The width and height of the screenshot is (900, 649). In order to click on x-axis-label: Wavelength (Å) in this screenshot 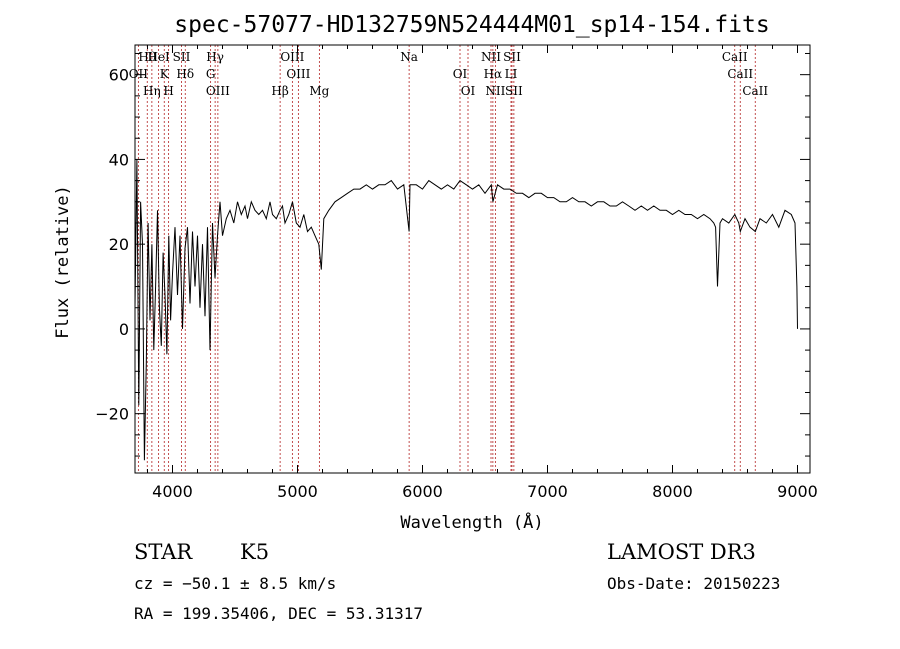, I will do `click(471, 522)`.